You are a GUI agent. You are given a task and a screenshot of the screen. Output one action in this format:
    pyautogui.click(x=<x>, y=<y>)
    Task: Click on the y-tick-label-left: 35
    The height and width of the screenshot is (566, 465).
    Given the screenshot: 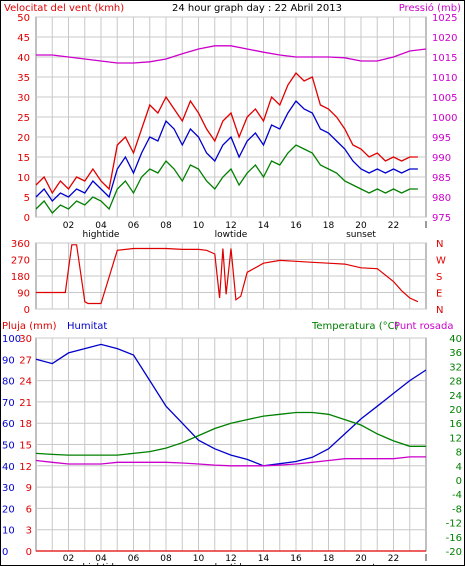 What is the action you would take?
    pyautogui.click(x=23, y=78)
    